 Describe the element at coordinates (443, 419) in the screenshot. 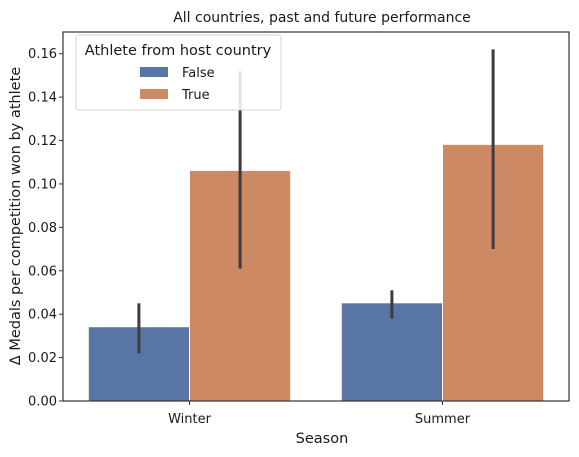

I see `x-tick-label: Summer` at that location.